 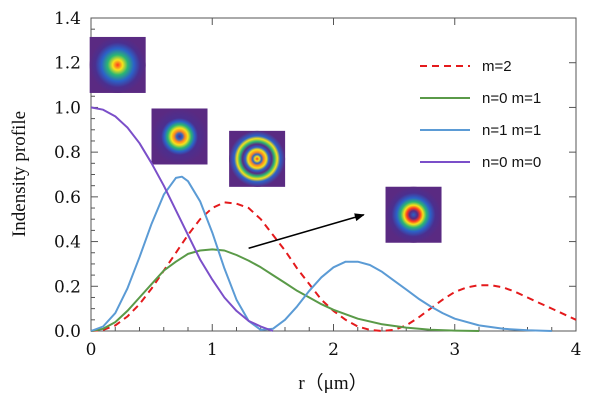 I want to click on annotation-layer, so click(x=306, y=231).